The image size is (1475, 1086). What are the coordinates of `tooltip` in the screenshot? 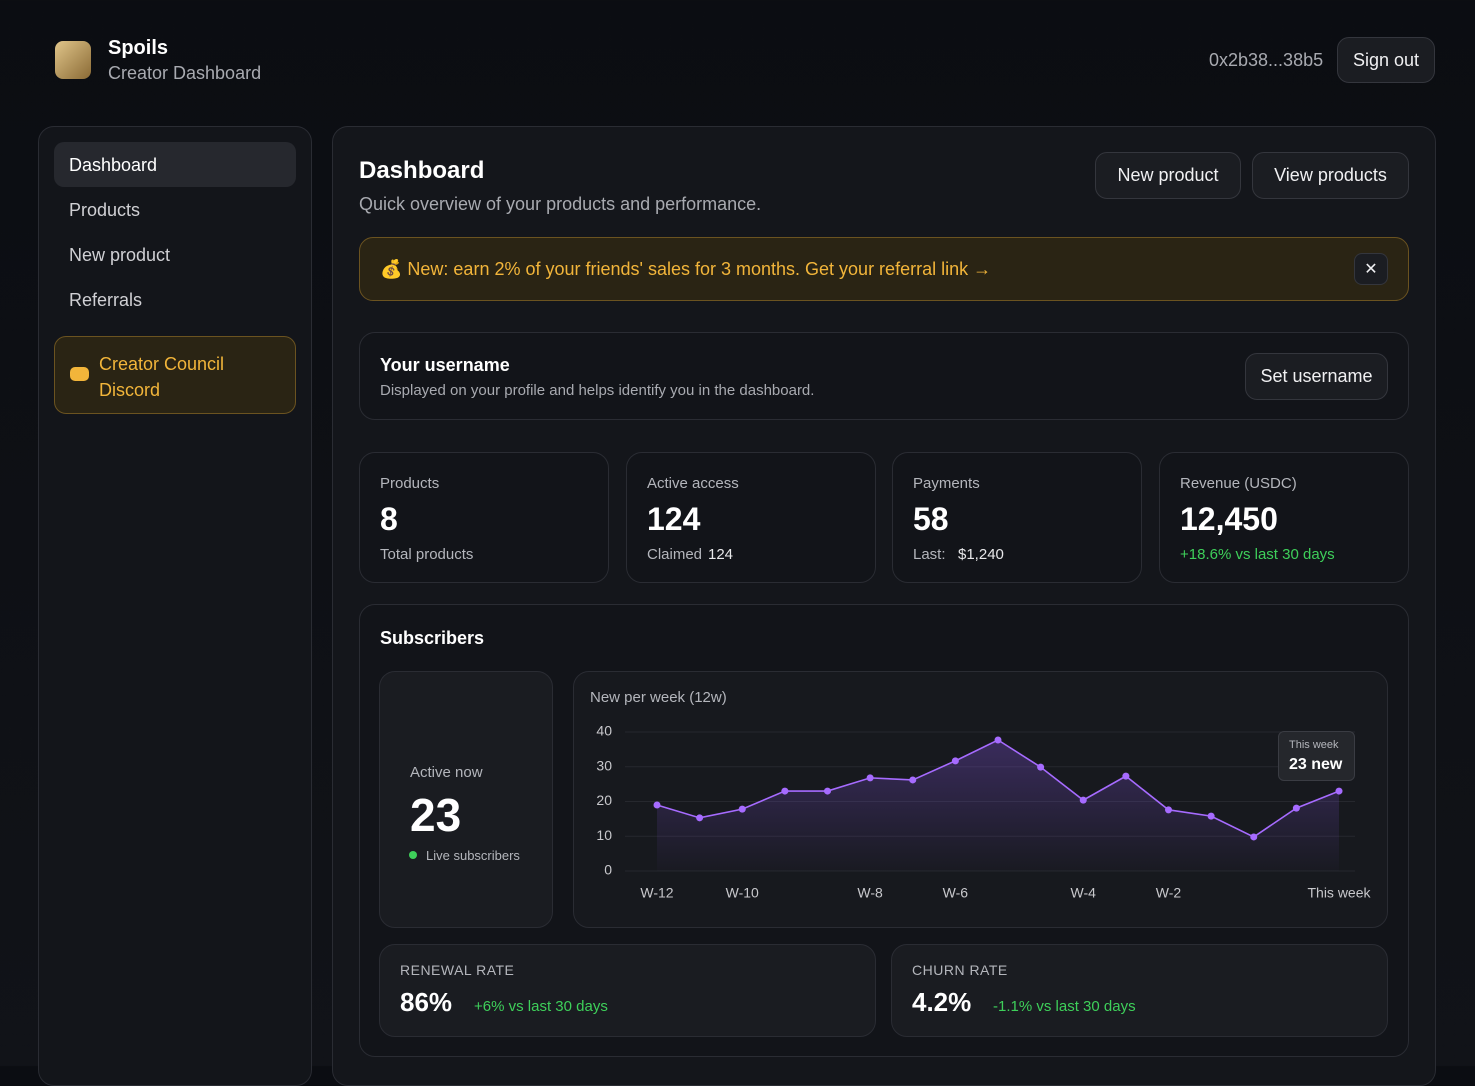 It's located at (1316, 756).